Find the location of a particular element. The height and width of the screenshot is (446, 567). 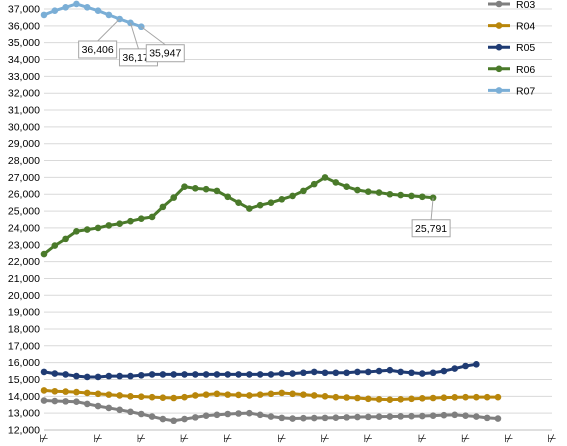

y-tick-label: 28,000 is located at coordinates (24, 161).